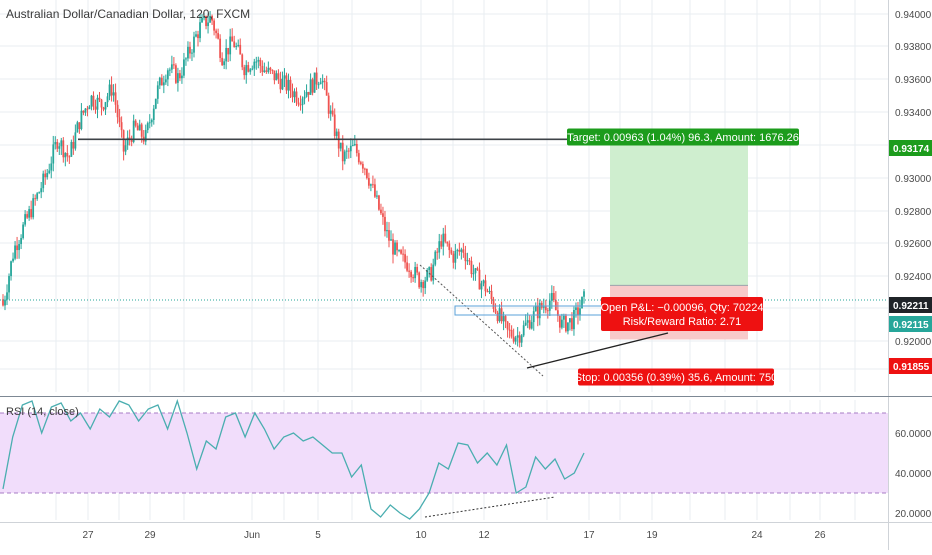 The height and width of the screenshot is (555, 932). Describe the element at coordinates (42, 412) in the screenshot. I see `rsi-title: RSI (14, close)` at that location.